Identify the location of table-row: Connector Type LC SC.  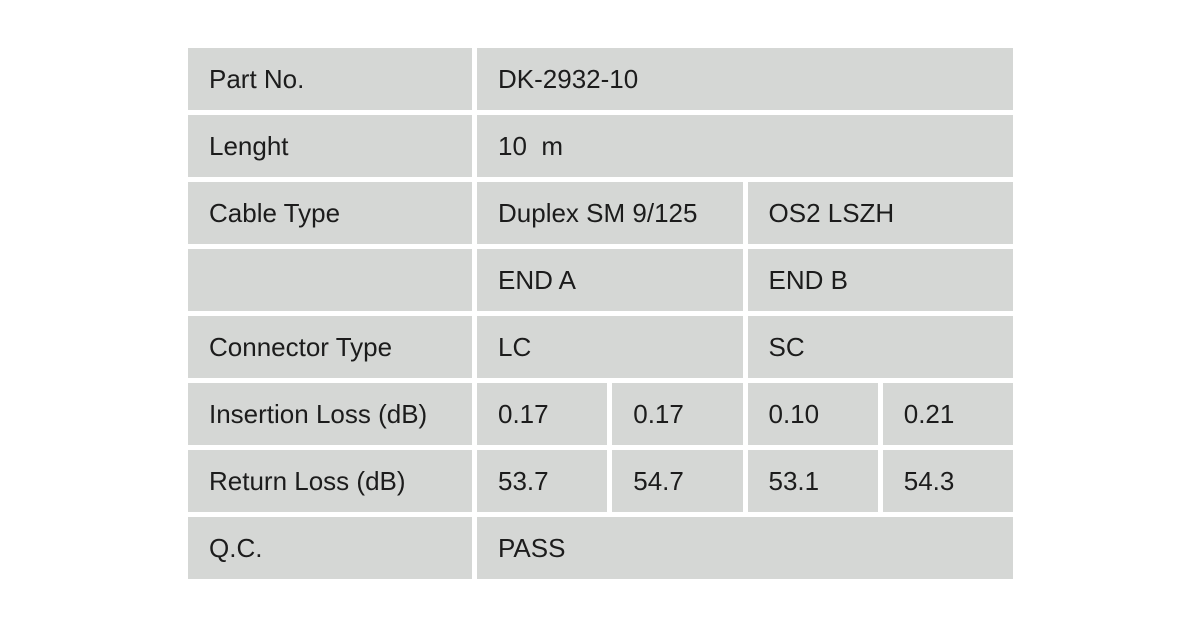
(600, 347).